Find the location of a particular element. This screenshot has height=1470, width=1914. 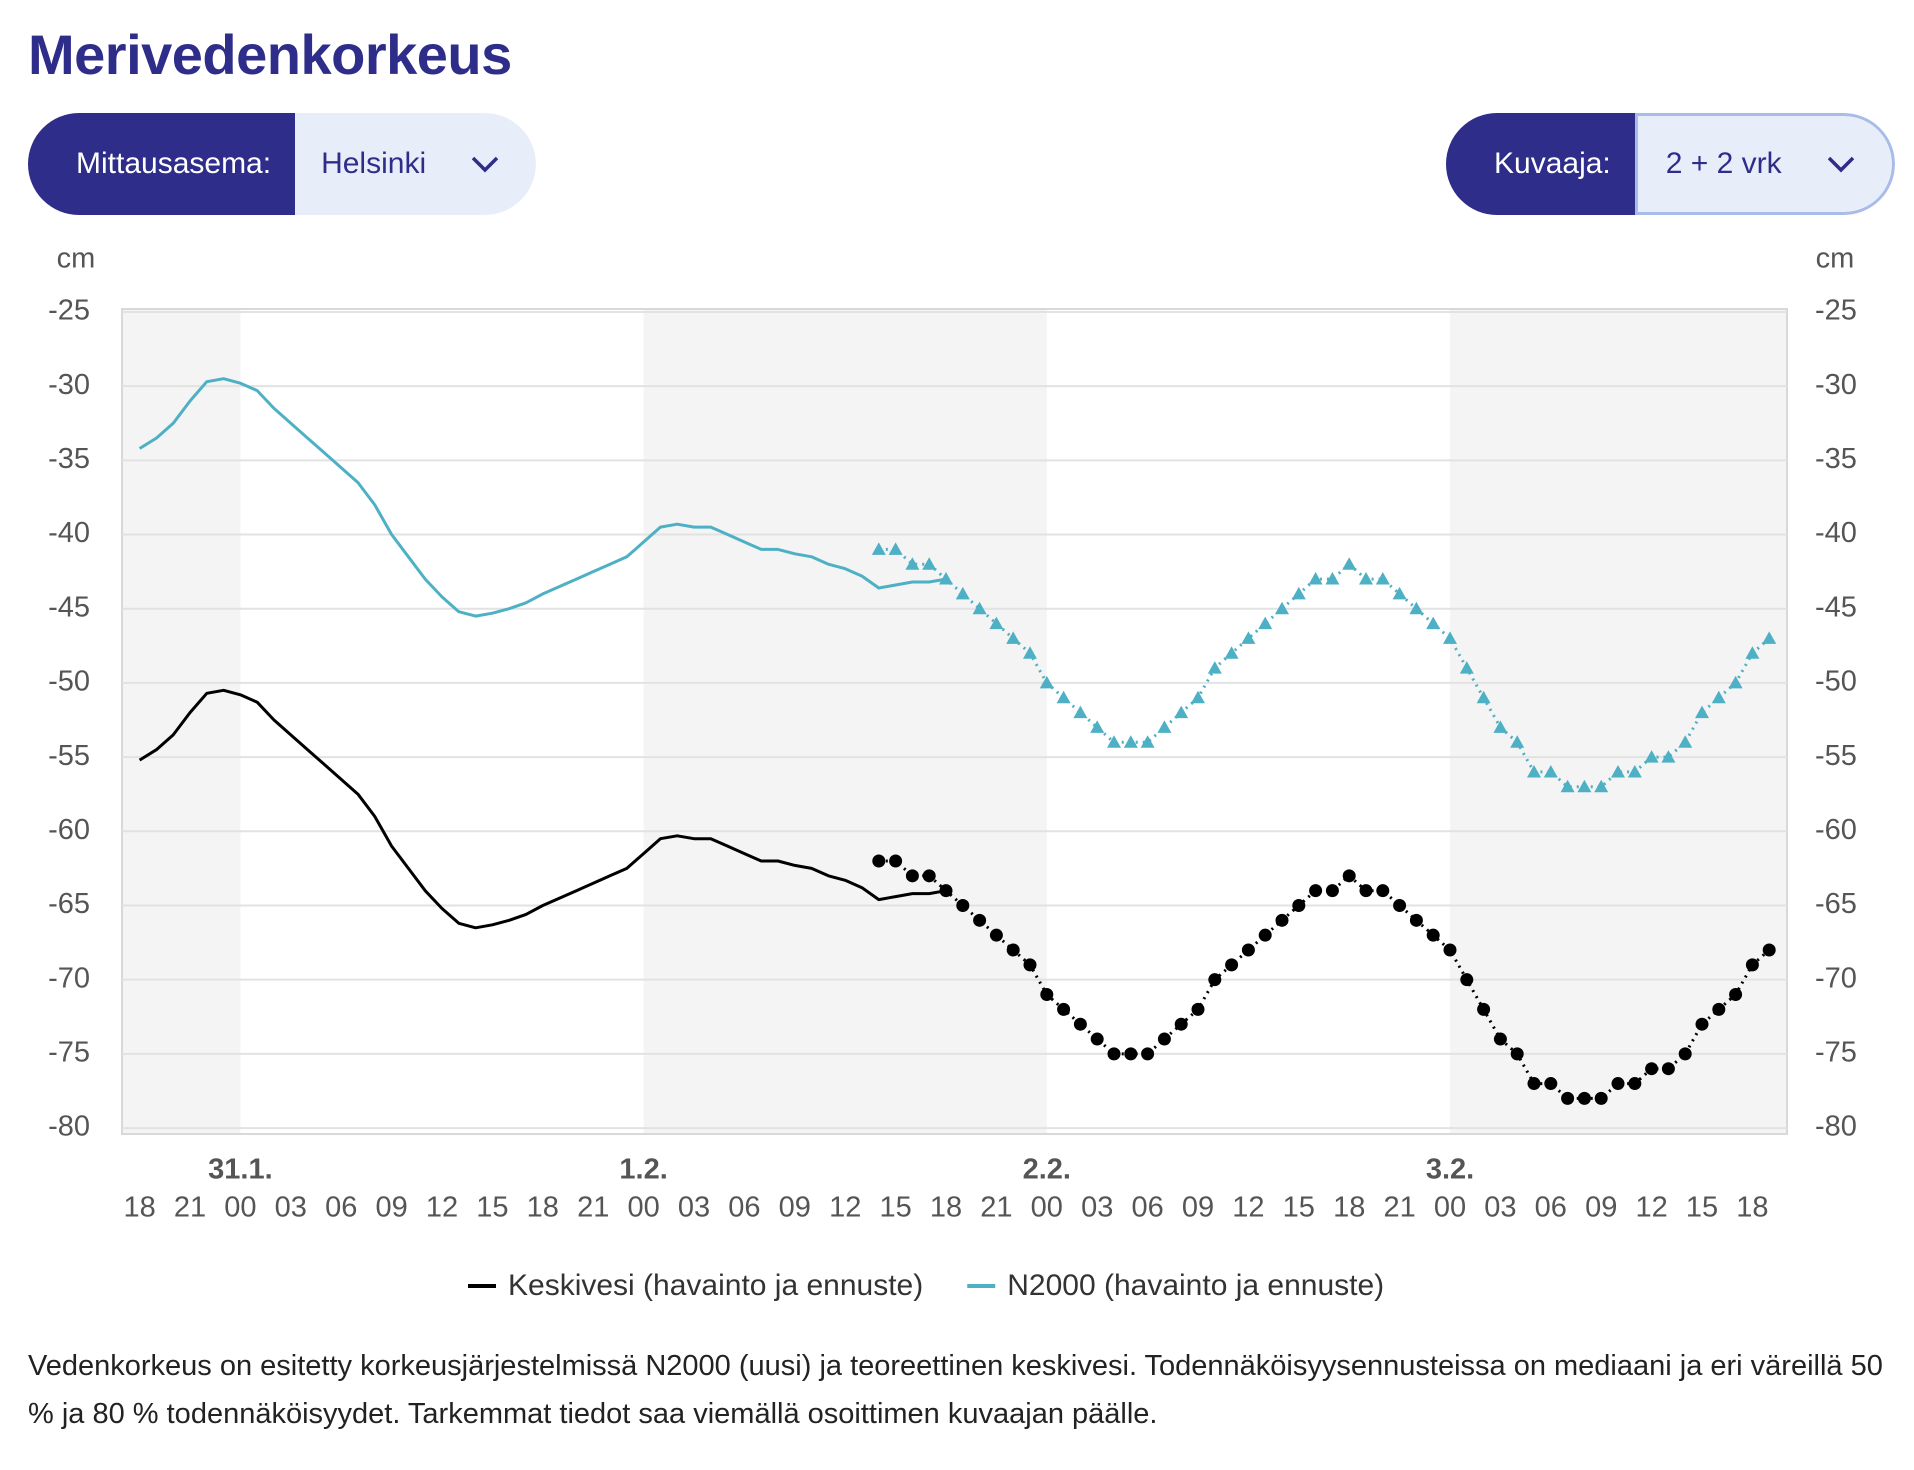

x-tick-label: 09 is located at coordinates (1198, 1208).